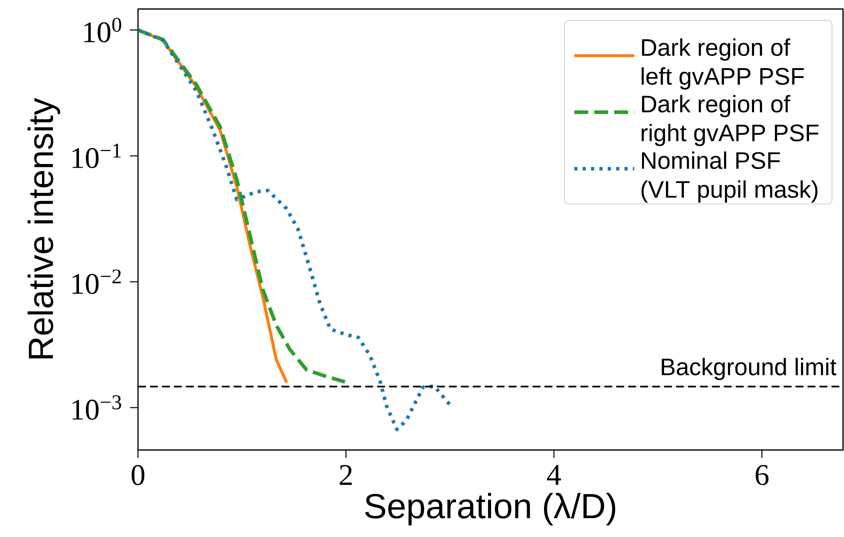 The width and height of the screenshot is (844, 537). Describe the element at coordinates (723, 64) in the screenshot. I see `legend-label: Dark region of left gvAPP PSF` at that location.